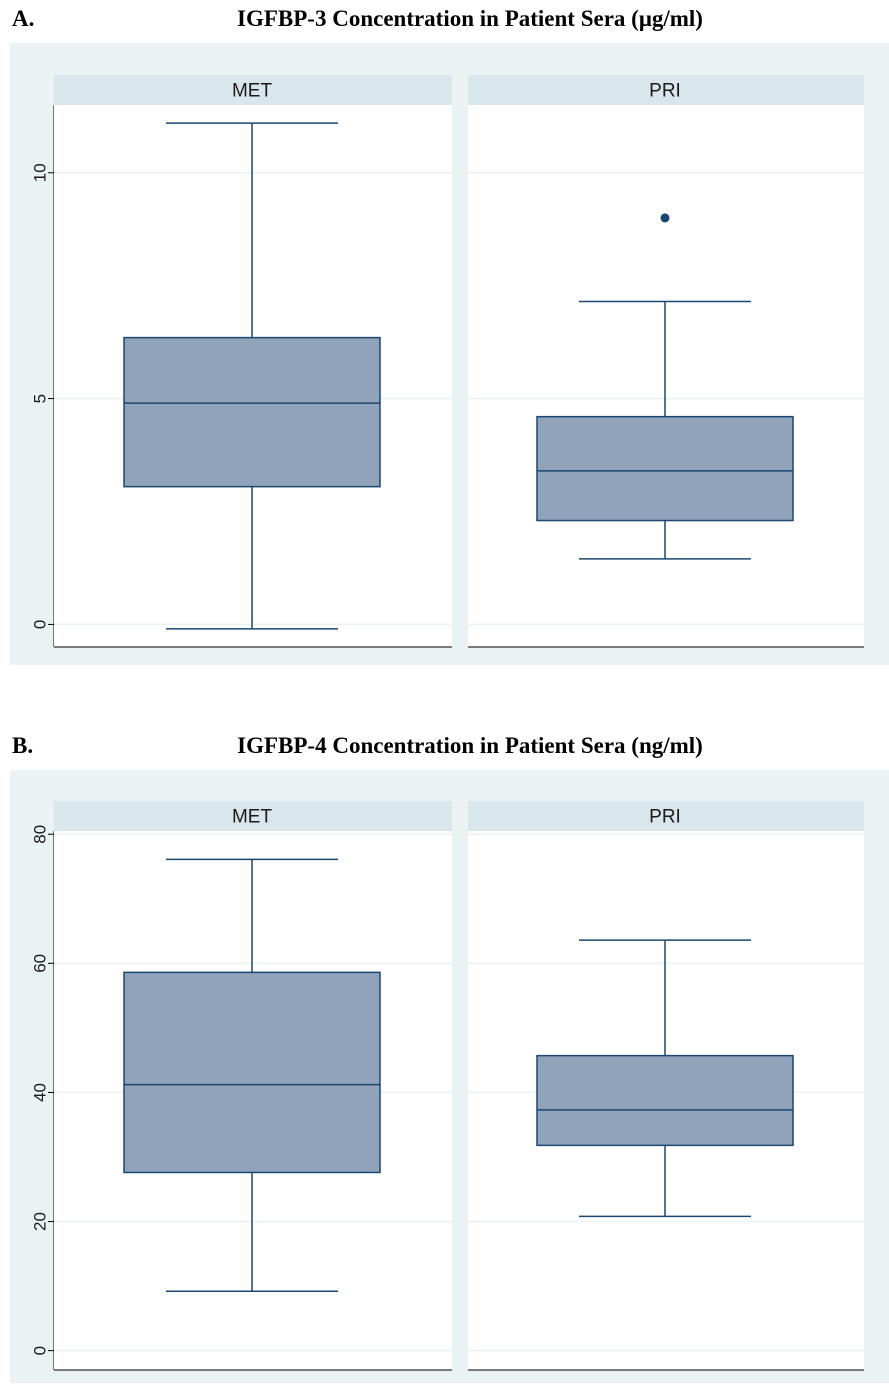  I want to click on y-tick-label: 60, so click(40, 963).